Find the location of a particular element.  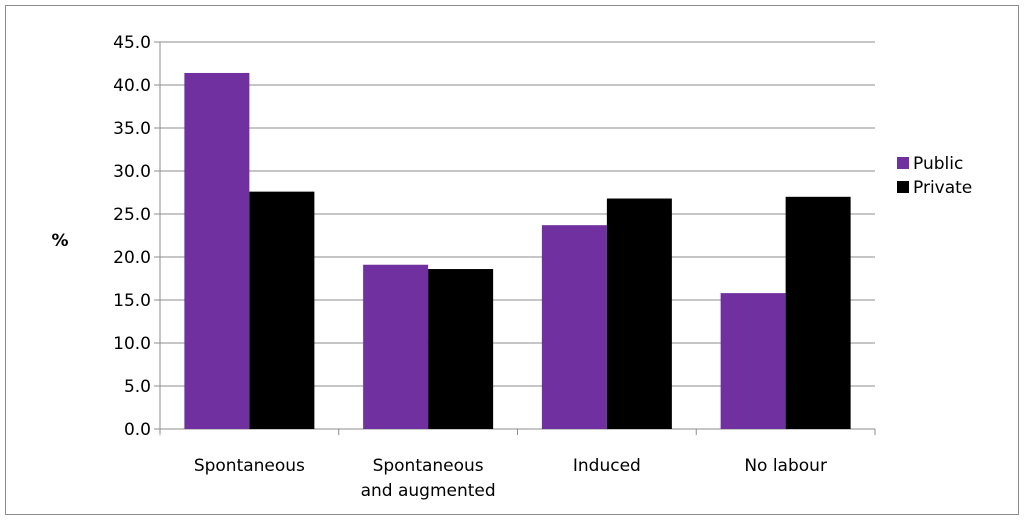

y-tick-label: 40.0 is located at coordinates (132, 86).